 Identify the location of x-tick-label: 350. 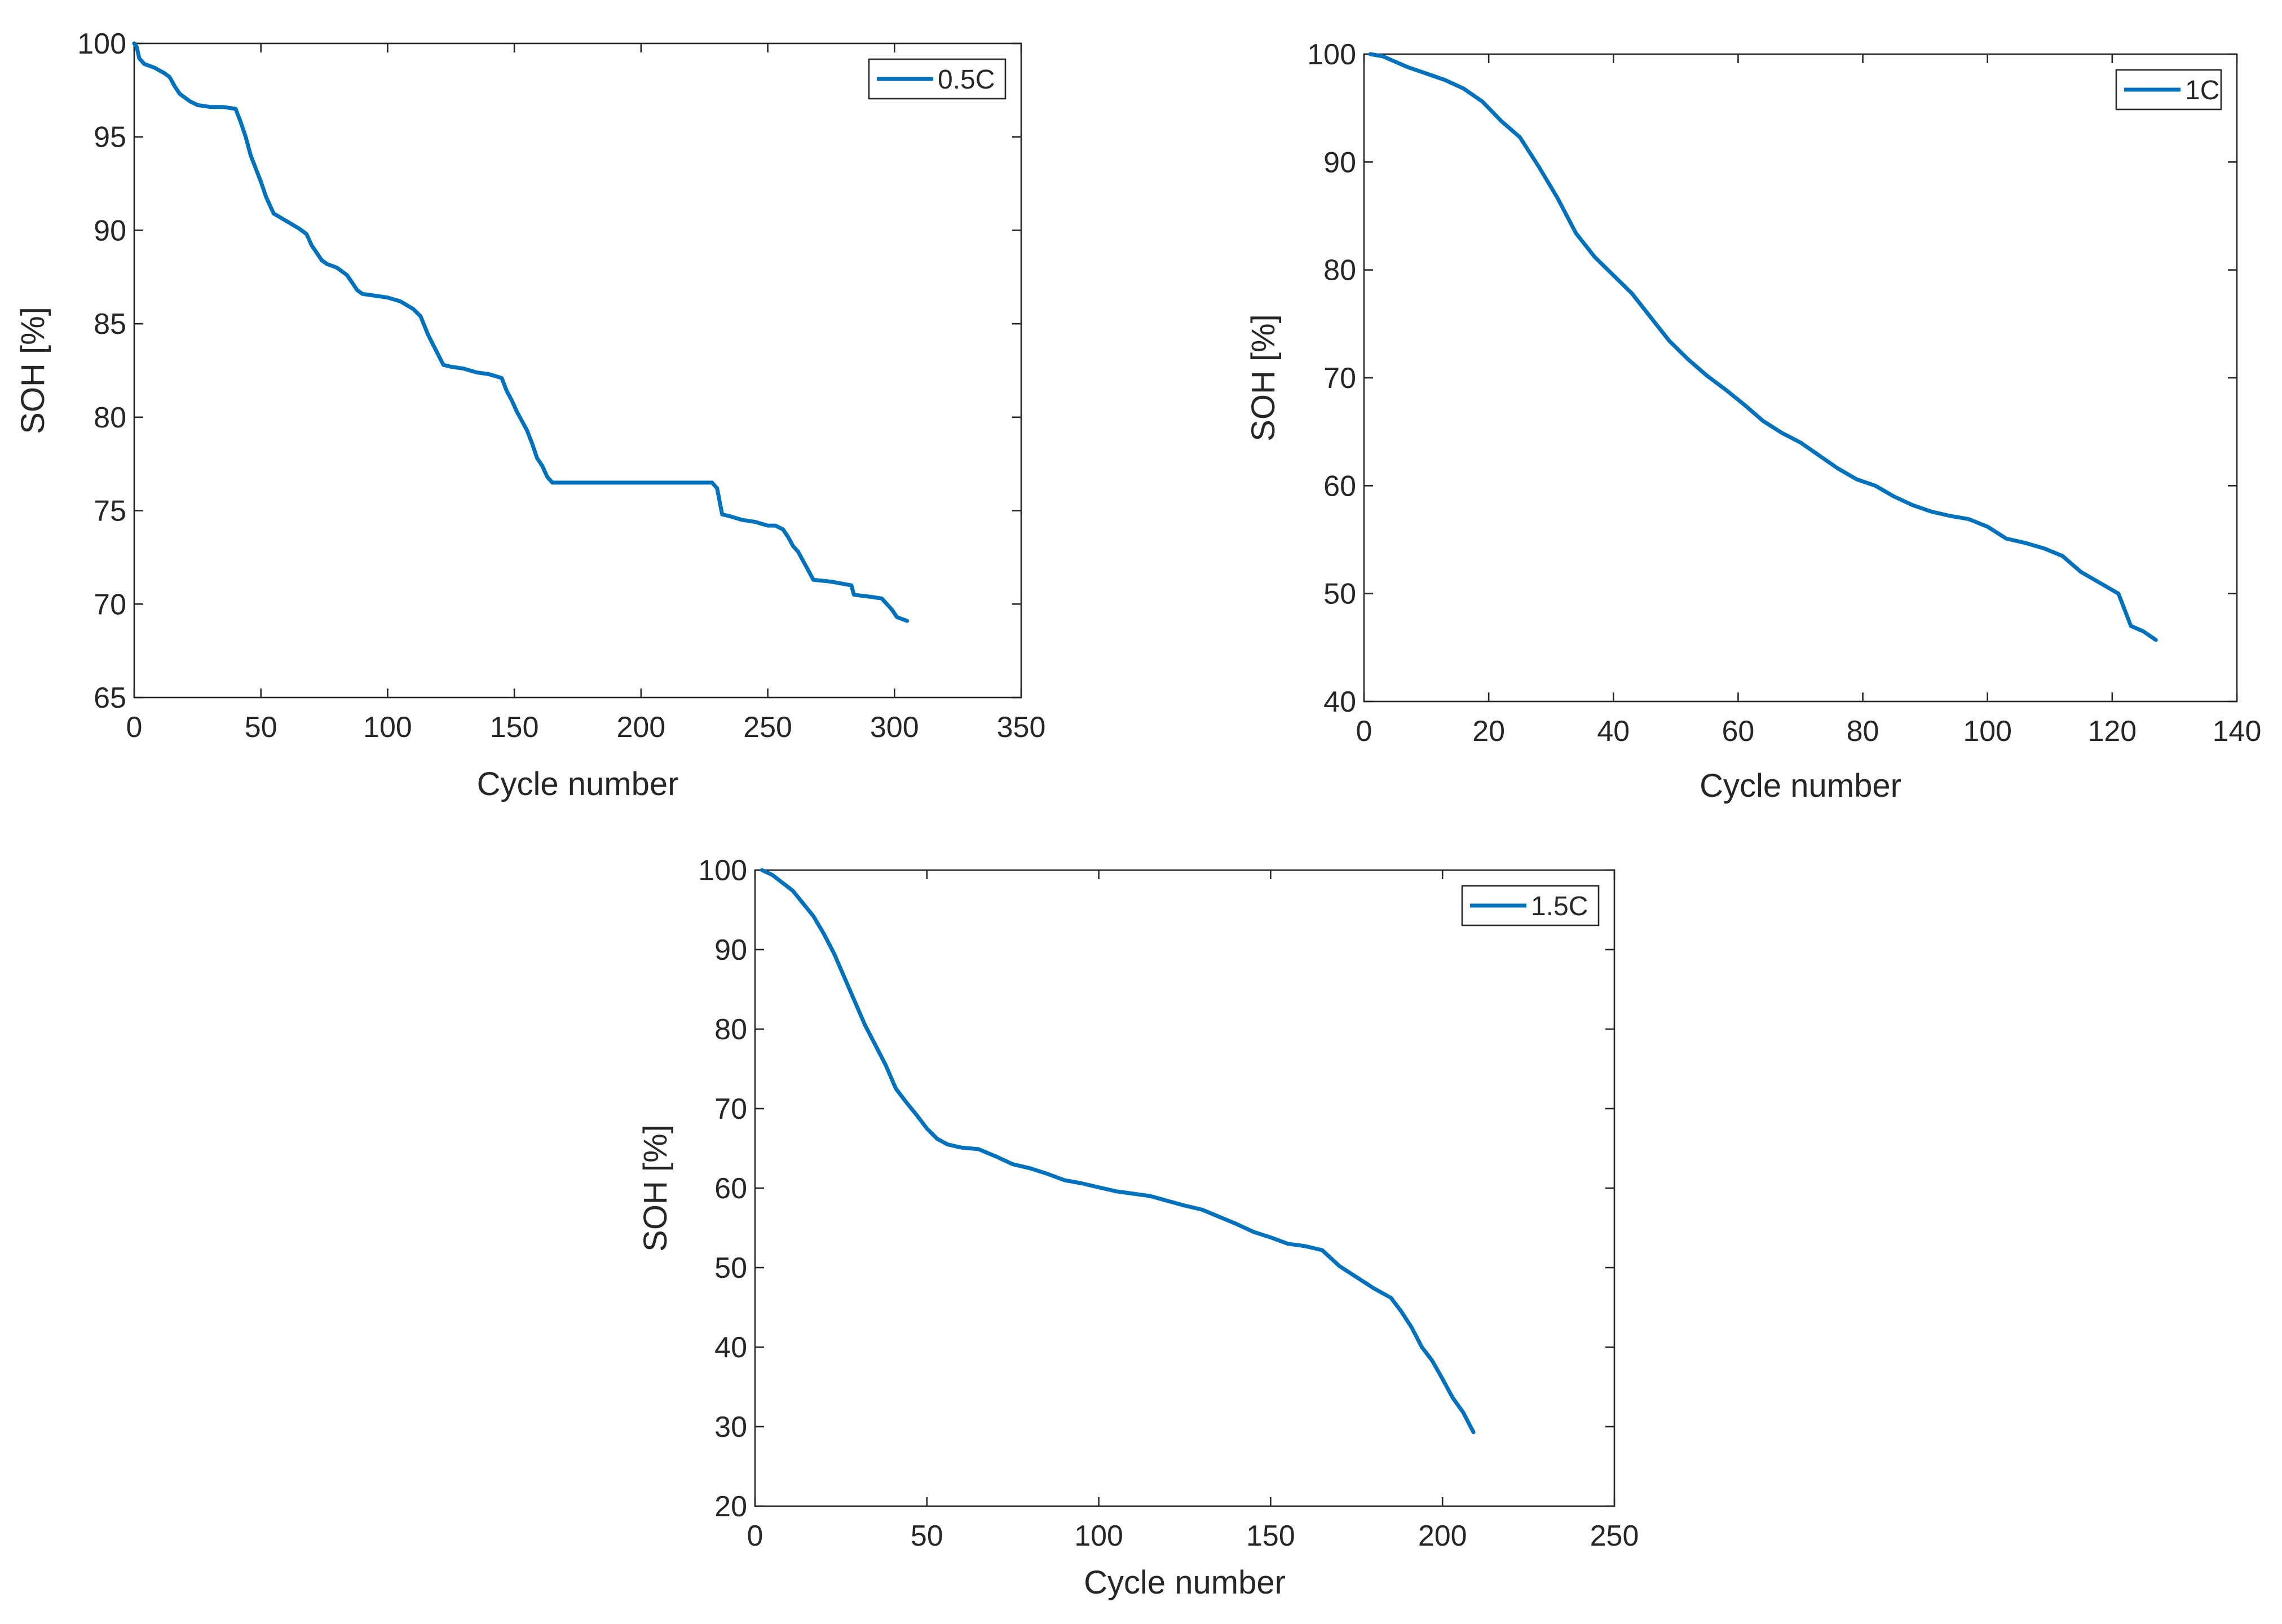
(1021, 728).